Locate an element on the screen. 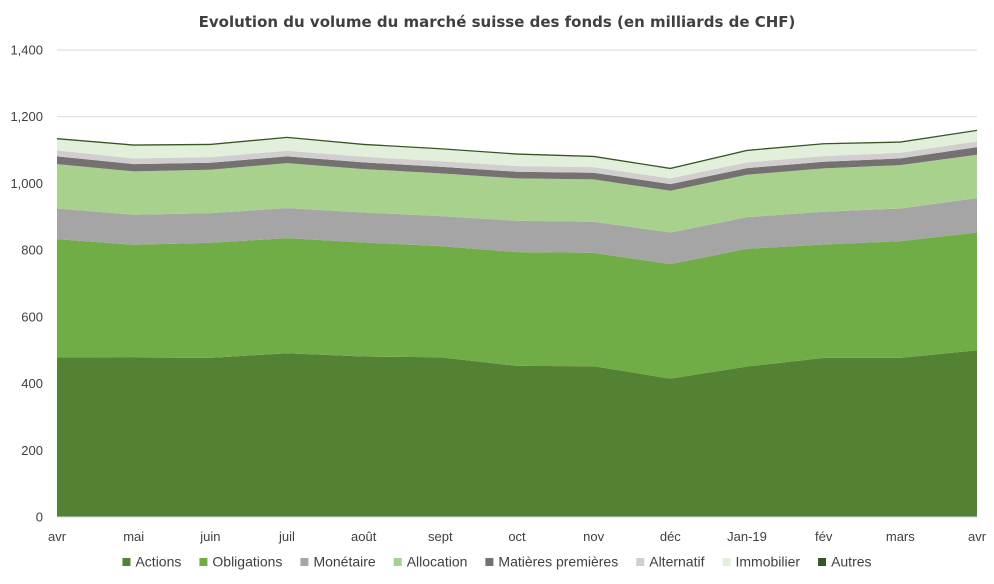  legend-item-allocation: Allocation is located at coordinates (430, 562).